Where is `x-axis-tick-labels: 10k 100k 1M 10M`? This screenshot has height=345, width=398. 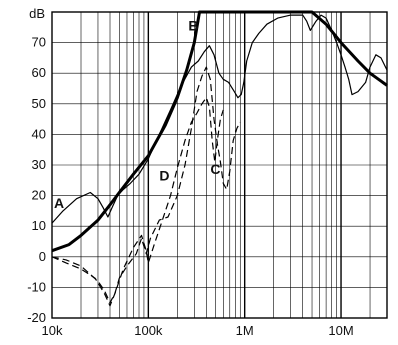
x-axis-tick-labels: 10k 100k 1M 10M is located at coordinates (198, 330).